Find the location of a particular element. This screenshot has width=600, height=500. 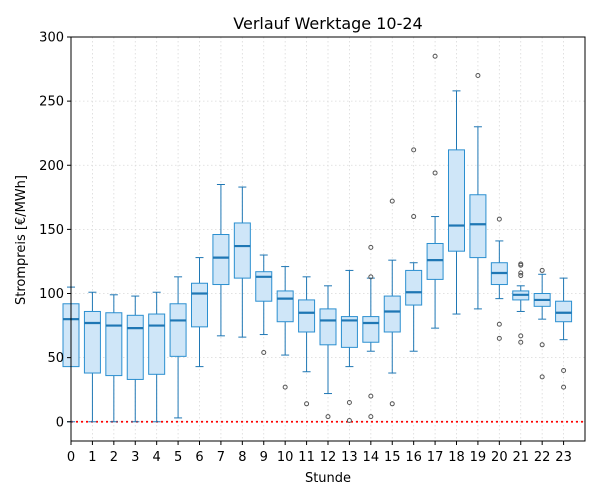

x-tick-label: 3 is located at coordinates (135, 457).